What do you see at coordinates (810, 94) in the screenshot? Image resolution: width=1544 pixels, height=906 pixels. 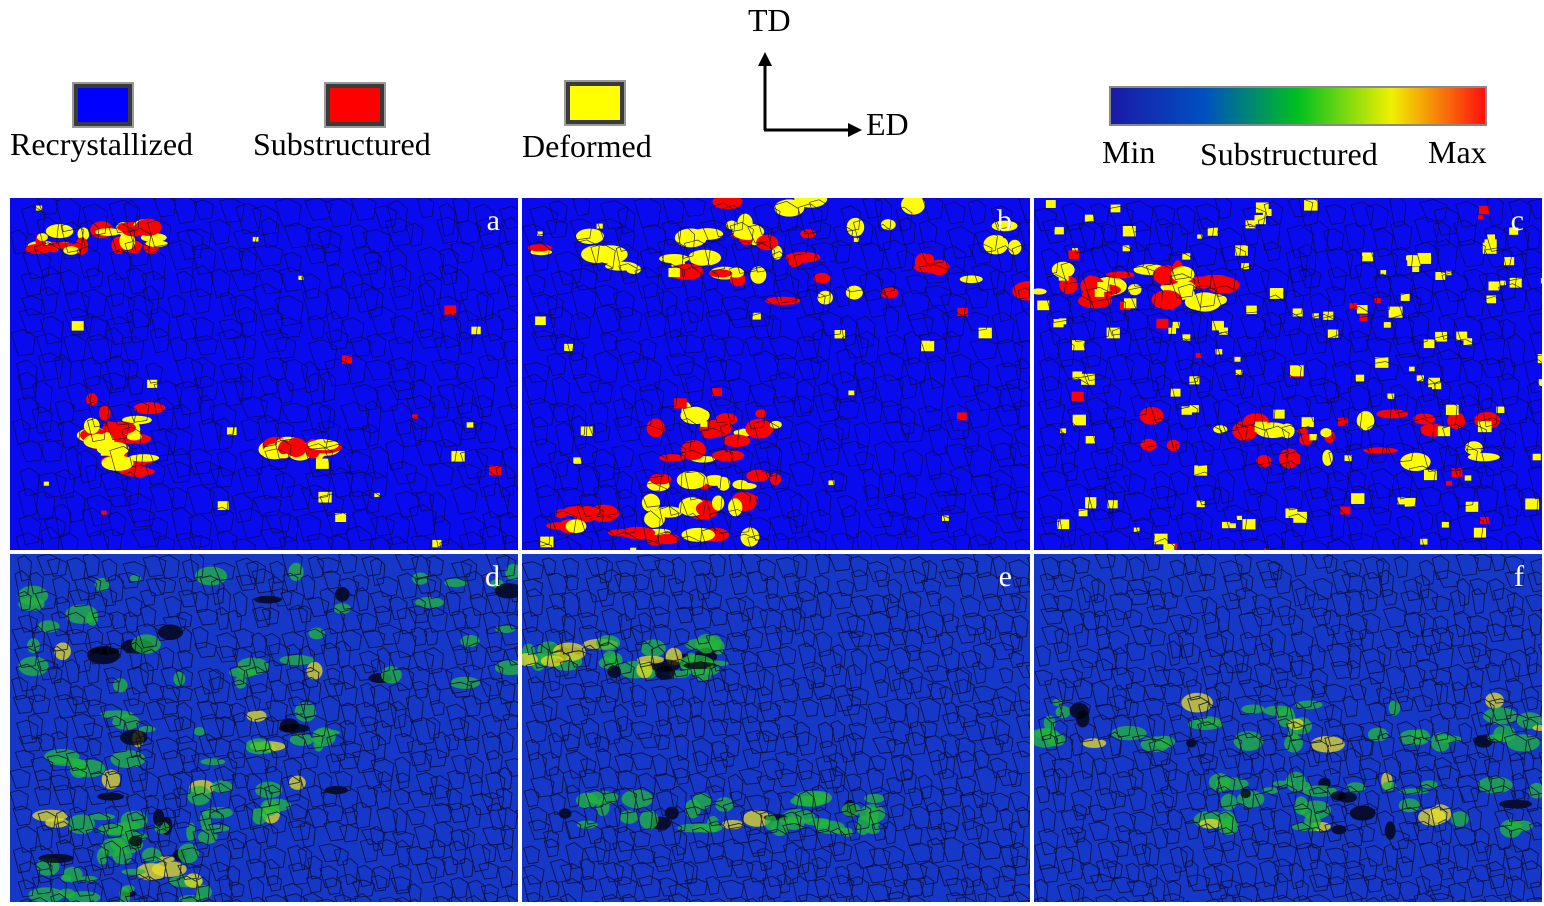 I see `axis-arrows-icon` at bounding box center [810, 94].